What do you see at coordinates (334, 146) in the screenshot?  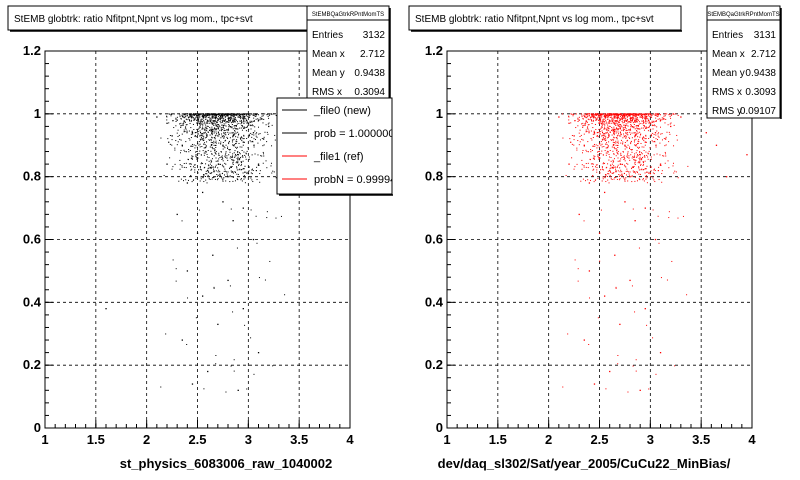 I see `legend-box` at bounding box center [334, 146].